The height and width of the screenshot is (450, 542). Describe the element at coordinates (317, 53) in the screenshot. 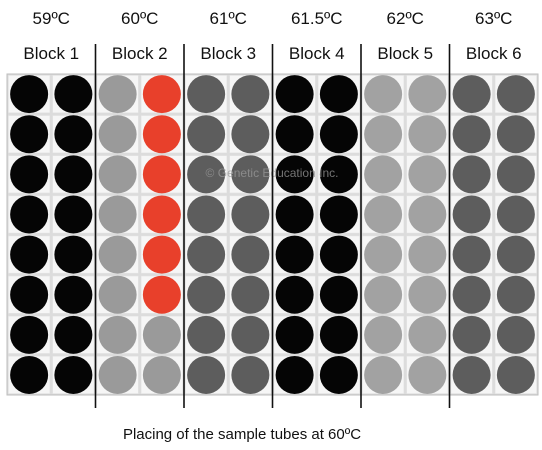

I see `block-name-label: Block 4` at that location.